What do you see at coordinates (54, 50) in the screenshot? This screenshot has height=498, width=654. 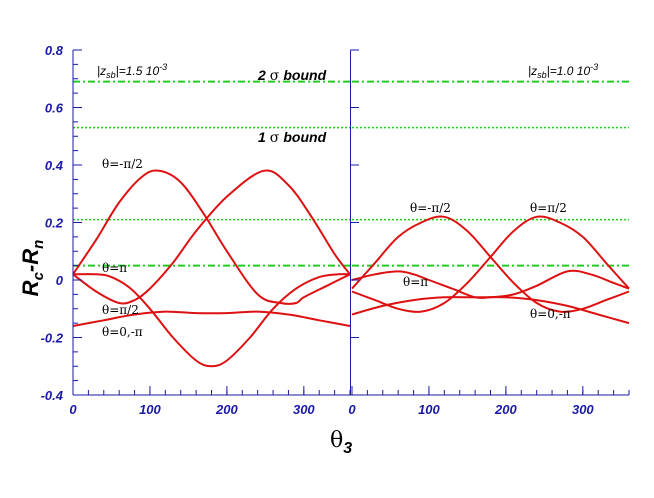 I see `y-tick-label: 0.8` at bounding box center [54, 50].